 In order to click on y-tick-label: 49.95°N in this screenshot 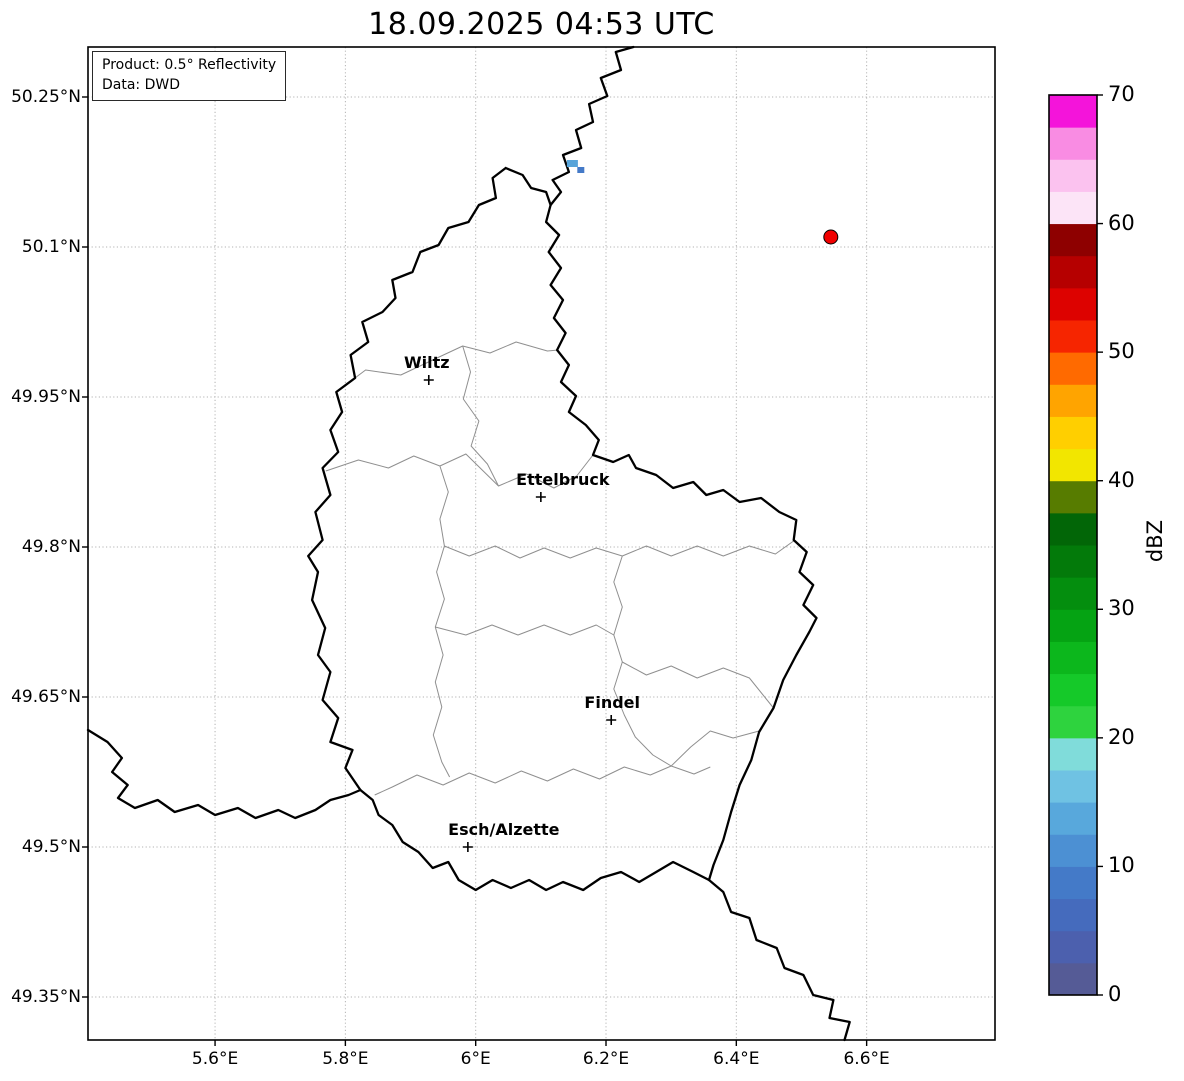, I will do `click(46, 397)`.